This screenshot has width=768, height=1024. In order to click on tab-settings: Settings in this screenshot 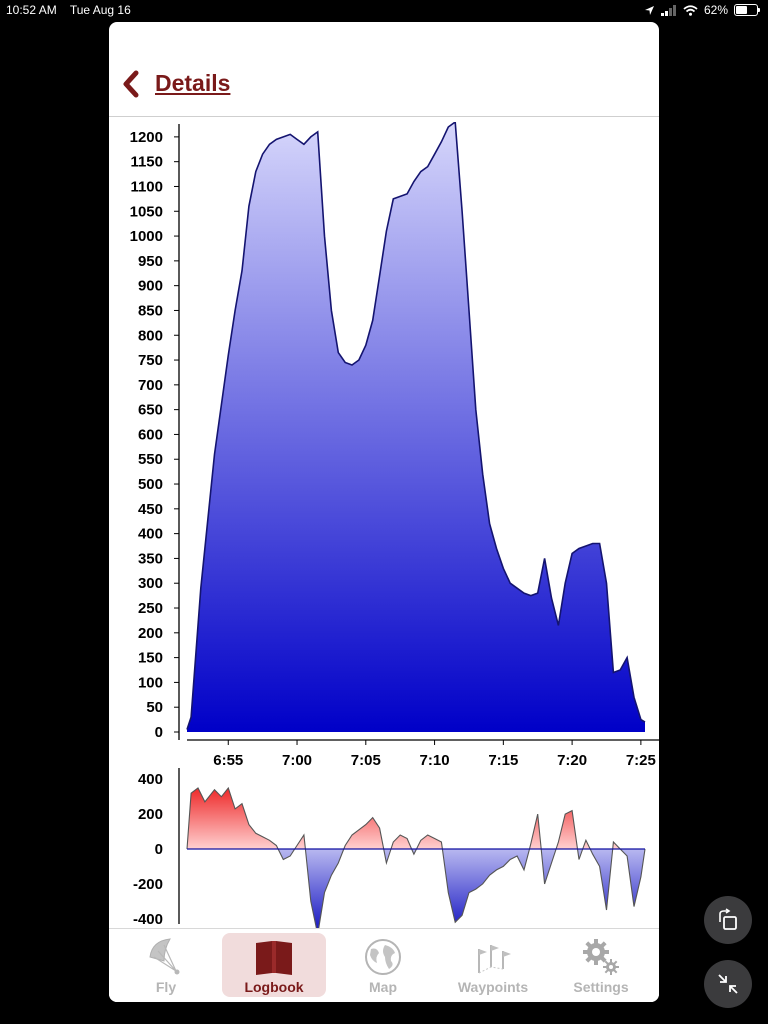, I will do `click(601, 965)`.